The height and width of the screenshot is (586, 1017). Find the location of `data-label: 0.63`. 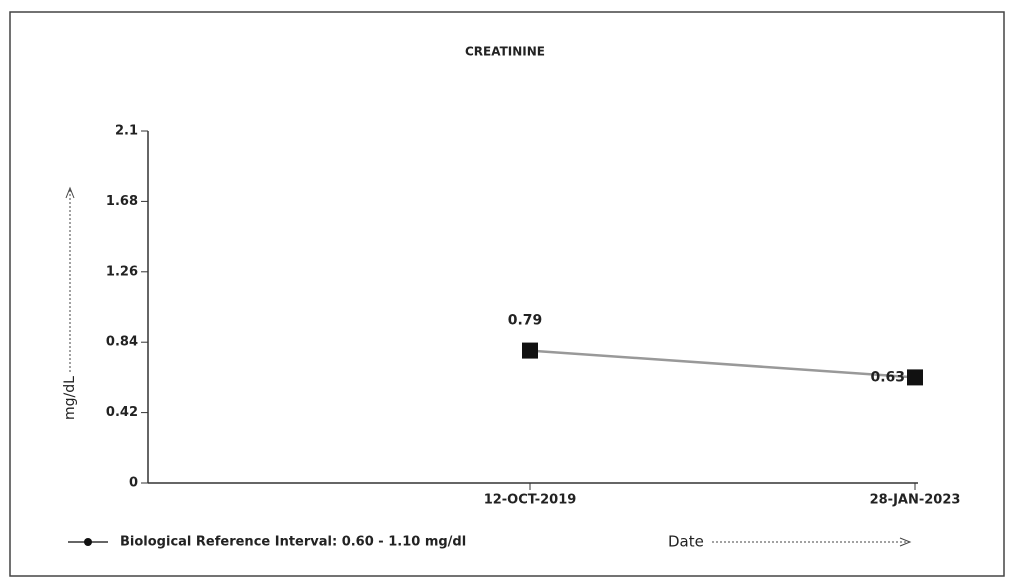

data-label: 0.63 is located at coordinates (887, 377).